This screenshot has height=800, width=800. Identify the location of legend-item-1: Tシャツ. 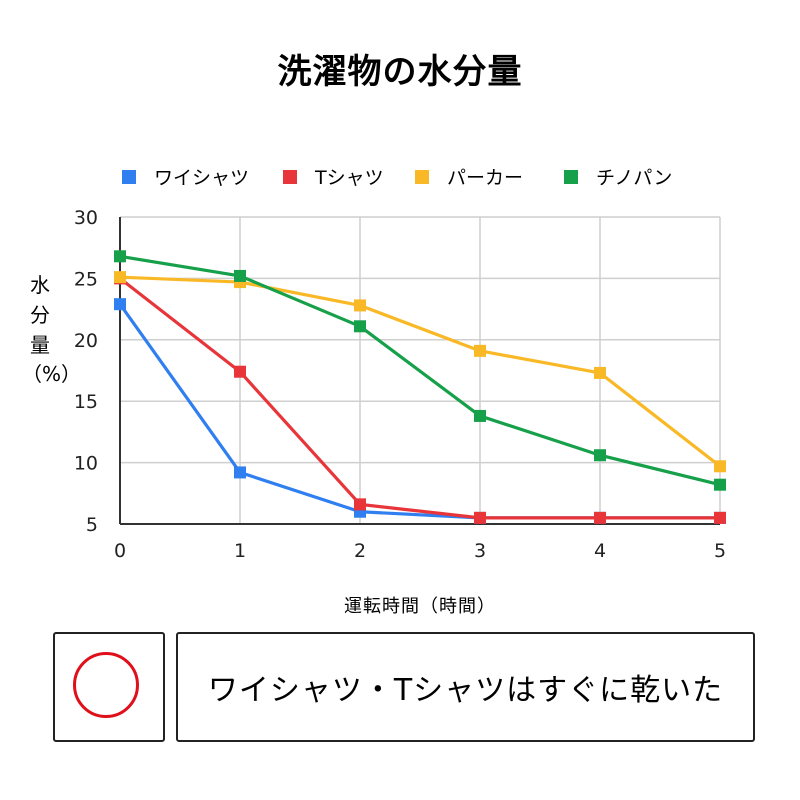
(333, 176).